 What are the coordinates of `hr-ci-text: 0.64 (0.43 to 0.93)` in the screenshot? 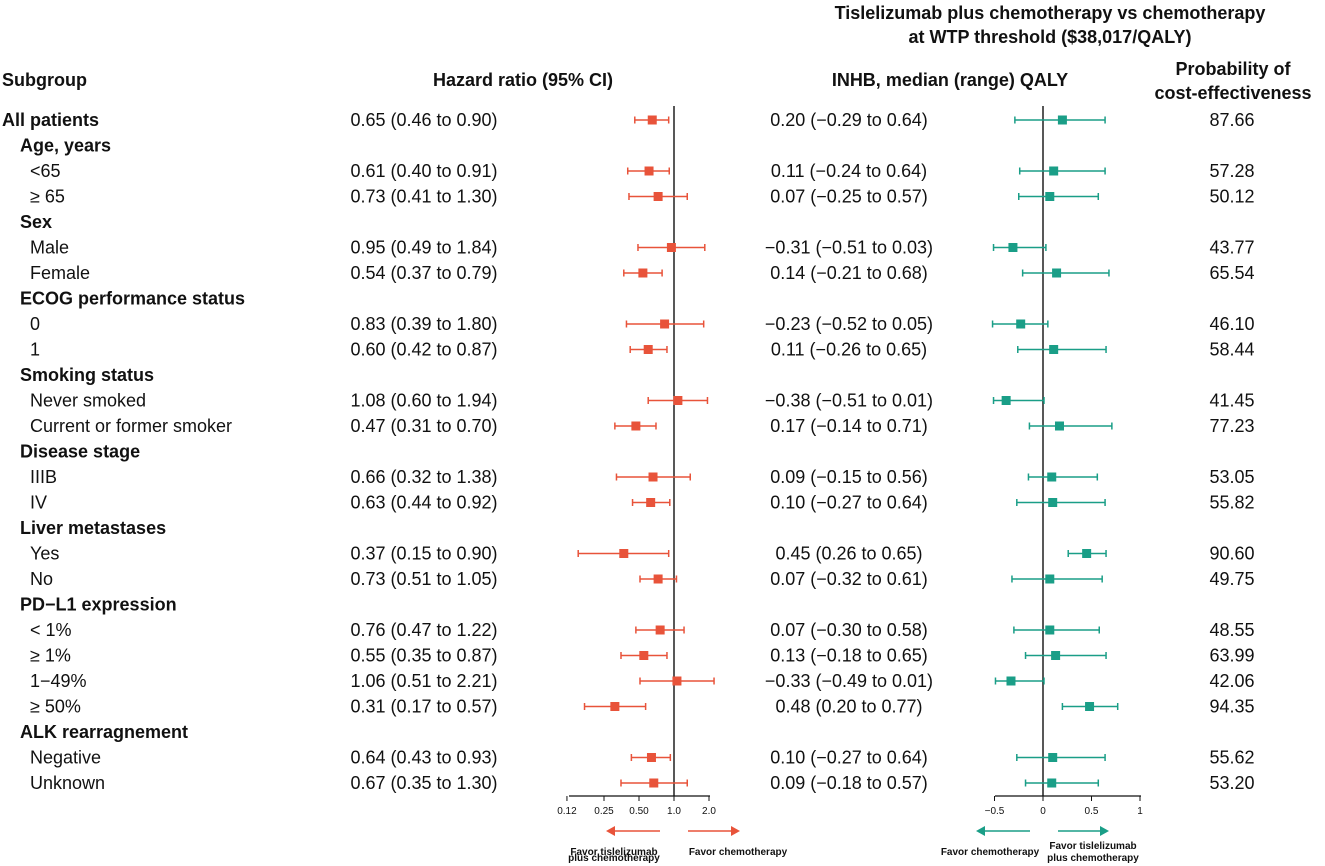 It's located at (423, 758).